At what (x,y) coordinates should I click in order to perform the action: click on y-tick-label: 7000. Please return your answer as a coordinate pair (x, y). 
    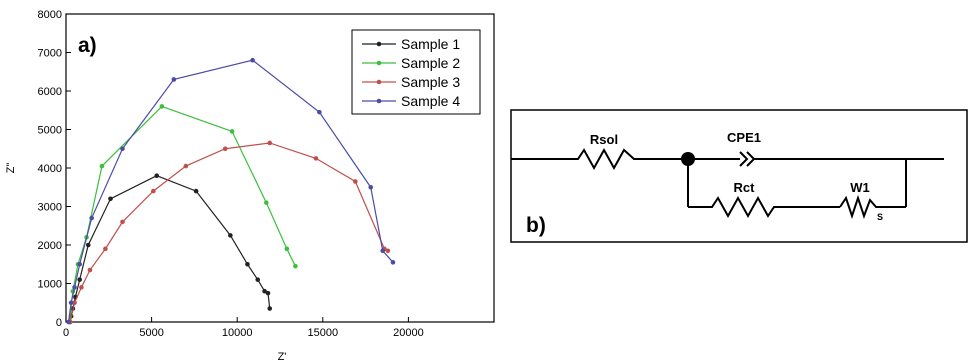
    Looking at the image, I should click on (50, 54).